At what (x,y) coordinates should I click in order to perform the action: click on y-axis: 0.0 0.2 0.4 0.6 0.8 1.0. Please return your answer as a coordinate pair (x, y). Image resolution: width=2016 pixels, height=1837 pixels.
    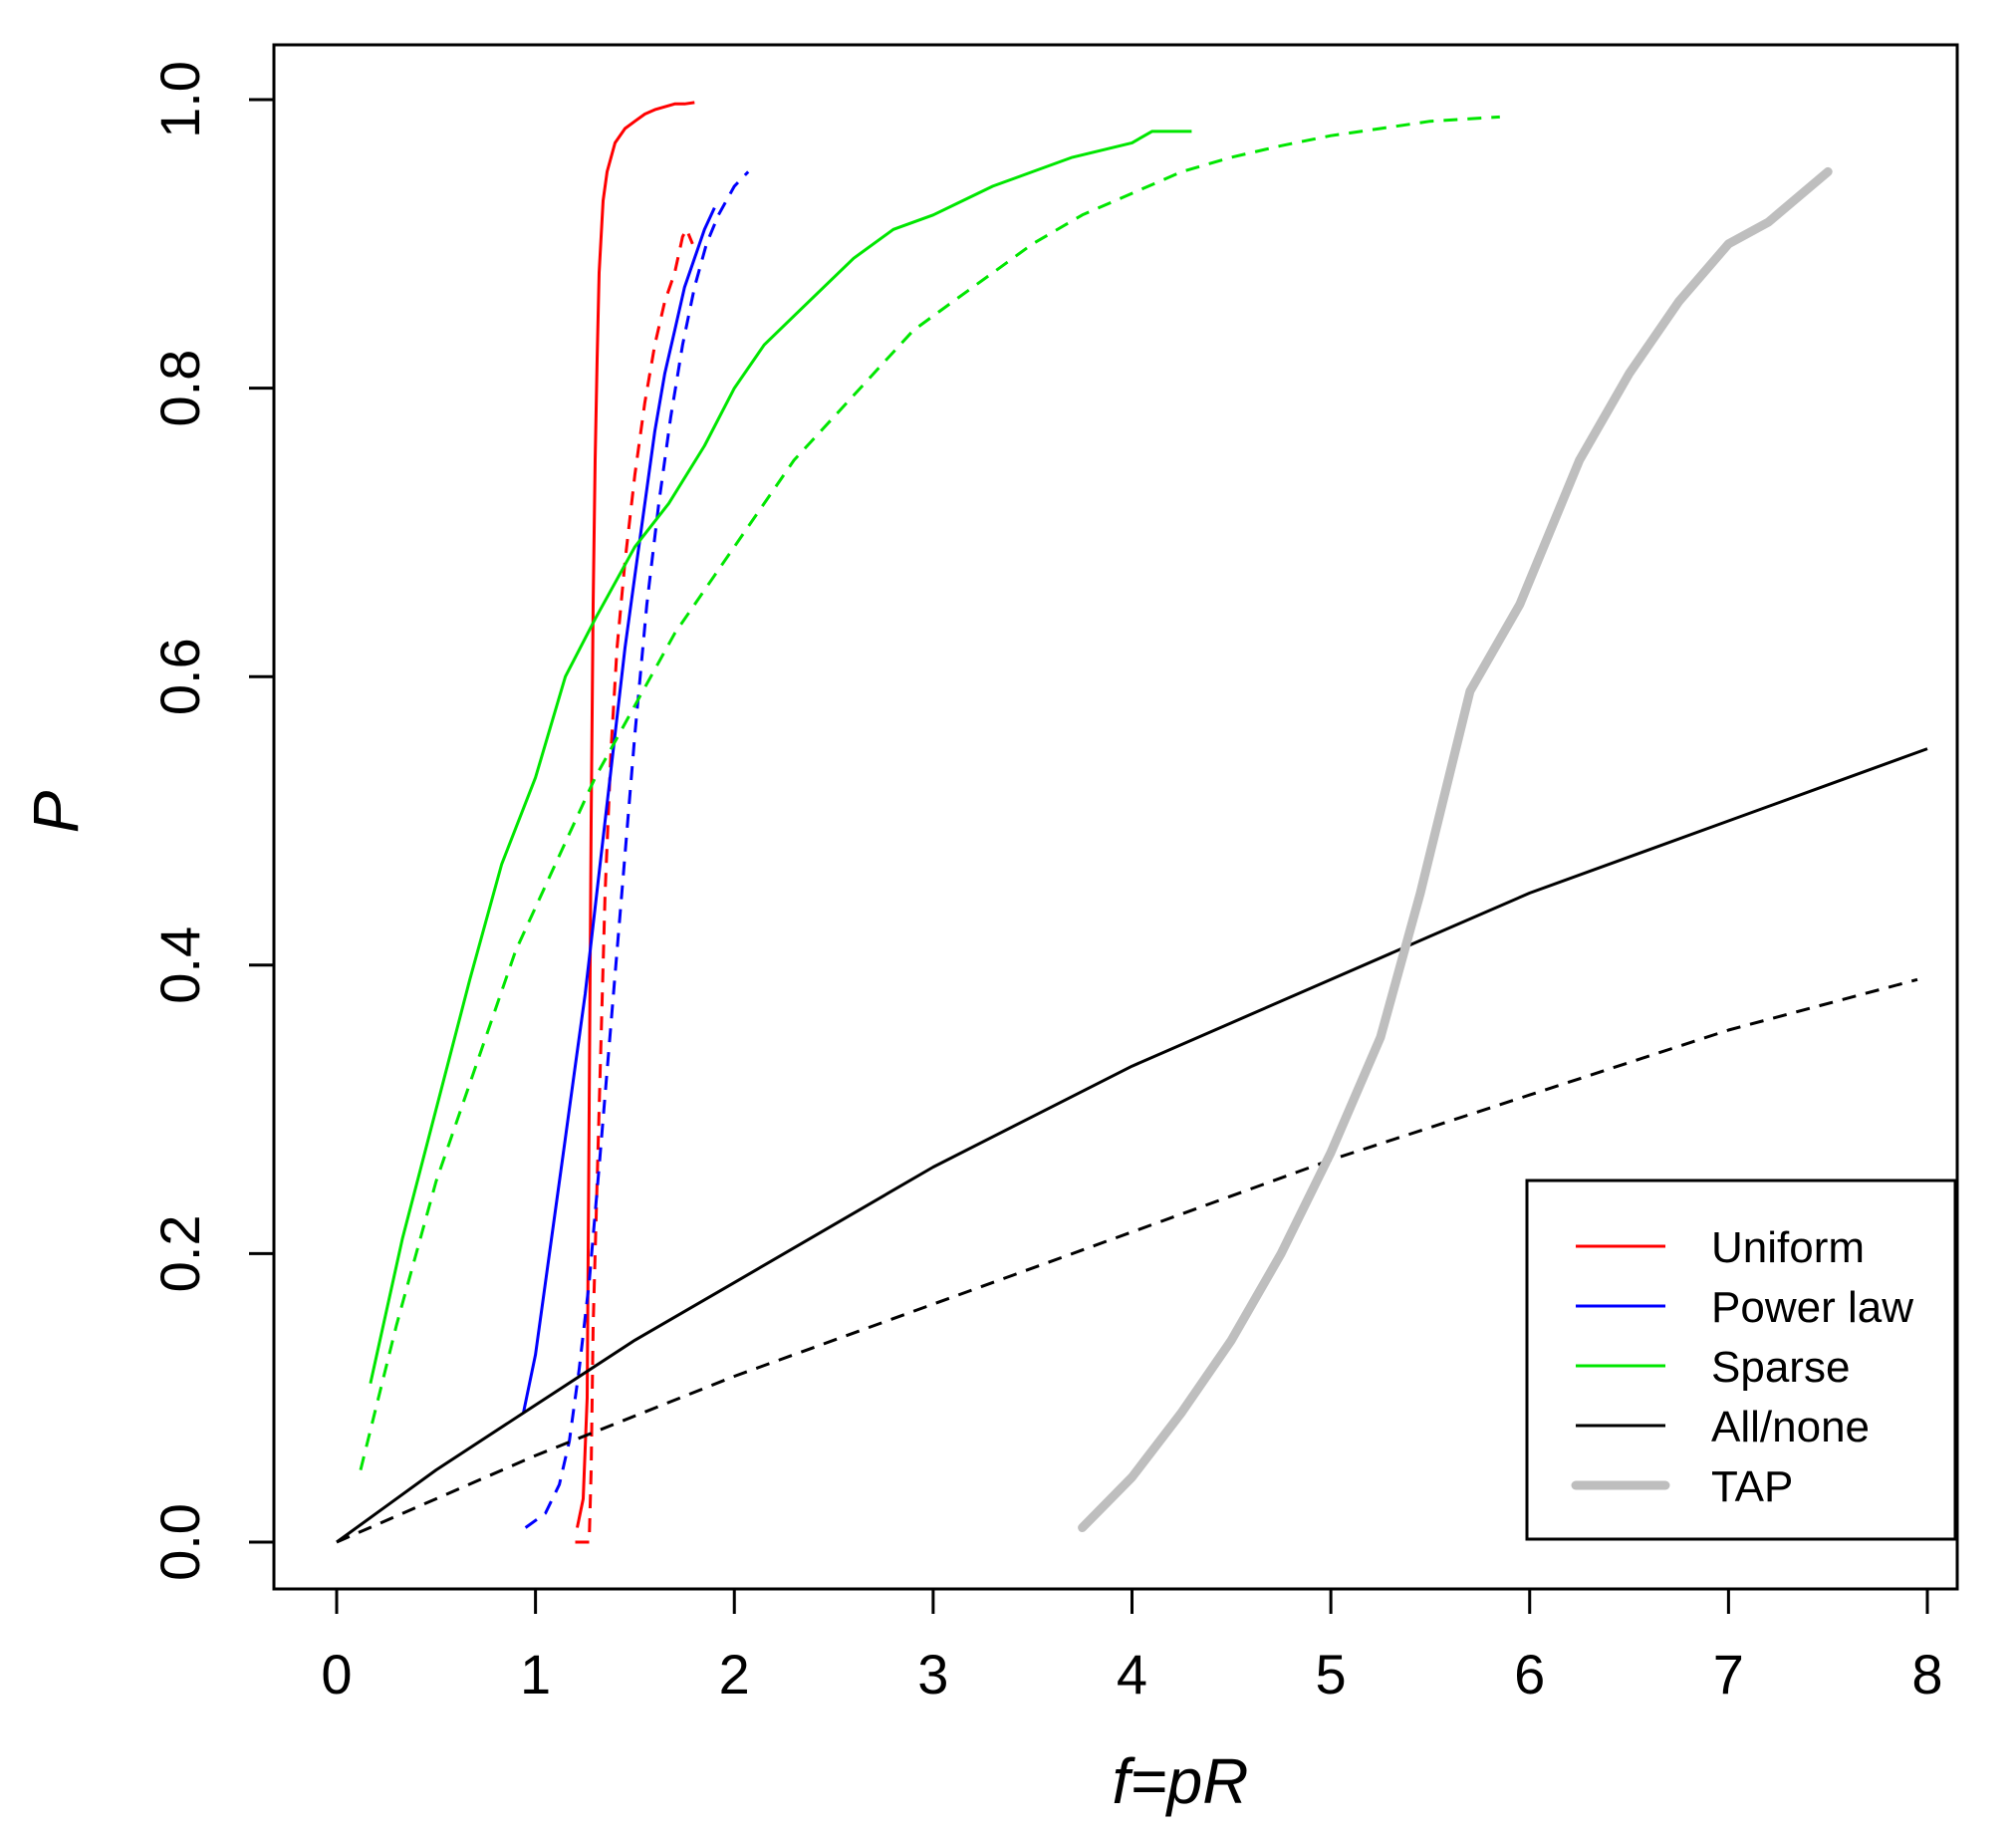
    Looking at the image, I should click on (212, 821).